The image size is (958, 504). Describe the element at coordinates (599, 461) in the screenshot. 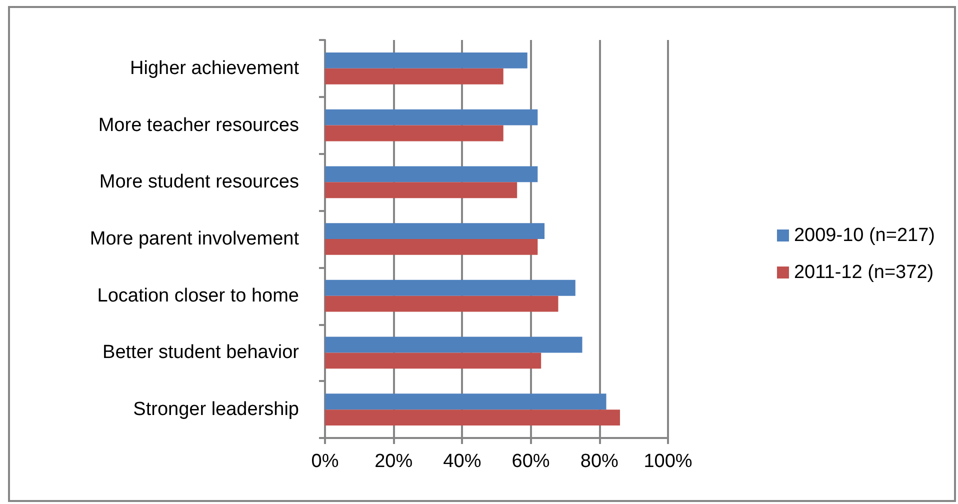

I see `x-tick-label: 80%` at that location.